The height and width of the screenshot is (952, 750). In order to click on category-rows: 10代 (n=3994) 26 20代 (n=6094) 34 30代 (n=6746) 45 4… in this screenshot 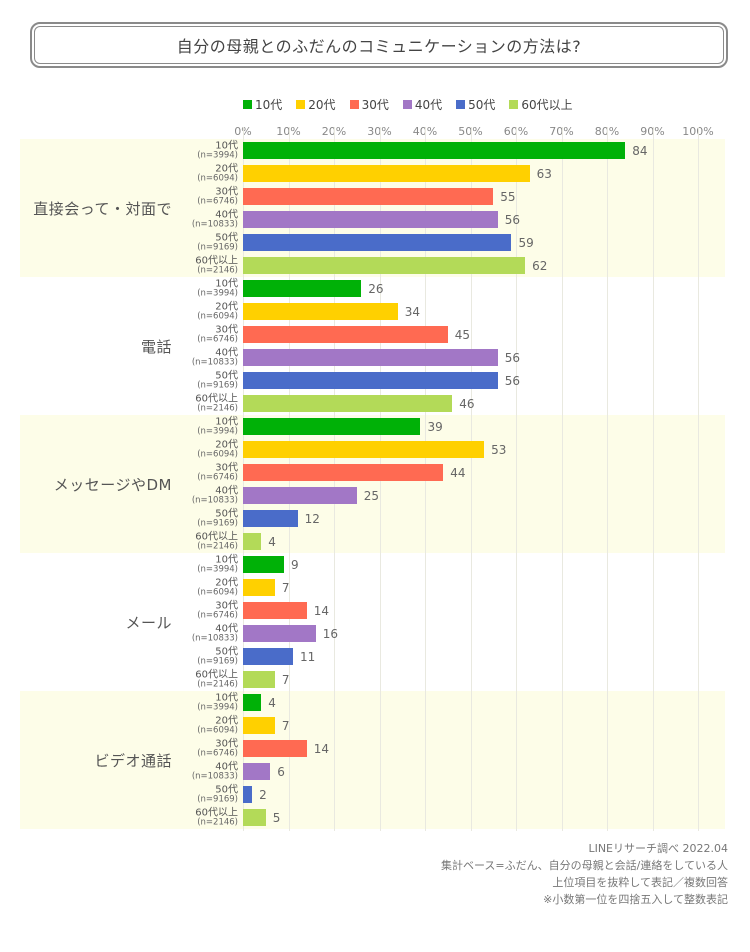, I will do `click(448, 346)`.